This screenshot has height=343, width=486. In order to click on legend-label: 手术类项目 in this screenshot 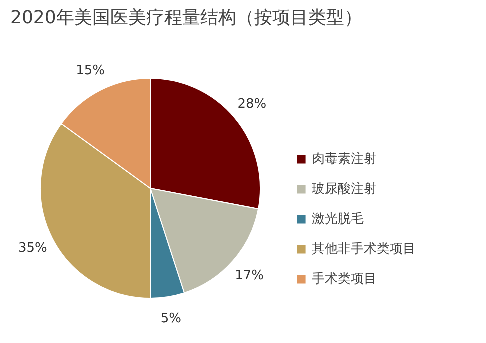, I will do `click(344, 279)`.